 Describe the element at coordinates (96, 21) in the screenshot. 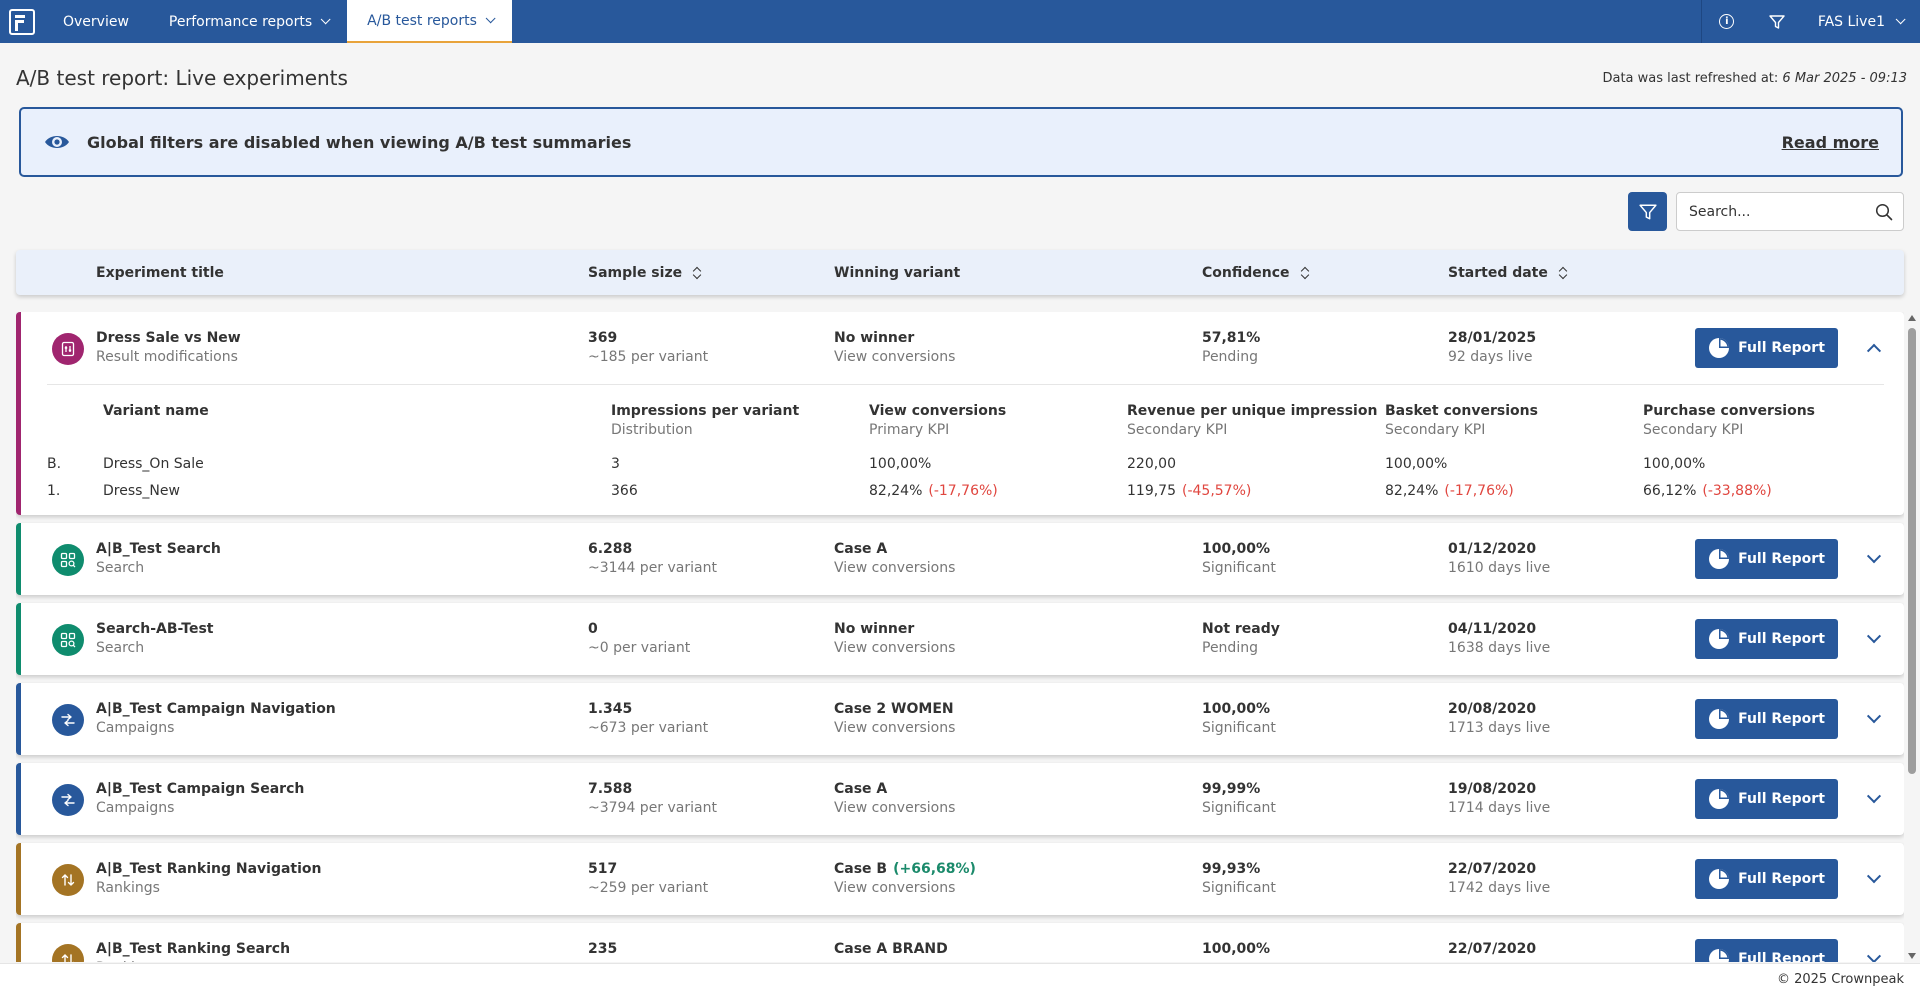

I see `nav-item-overview: Overview` at that location.